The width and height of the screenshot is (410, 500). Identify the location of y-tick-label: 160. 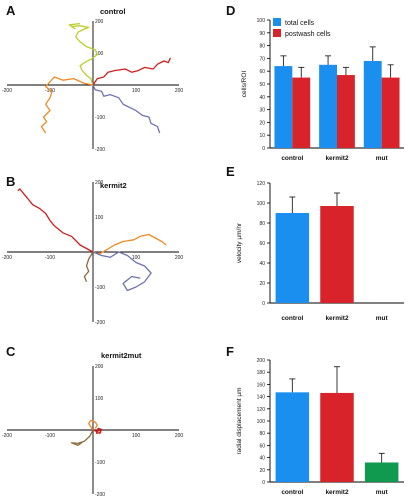
(261, 385).